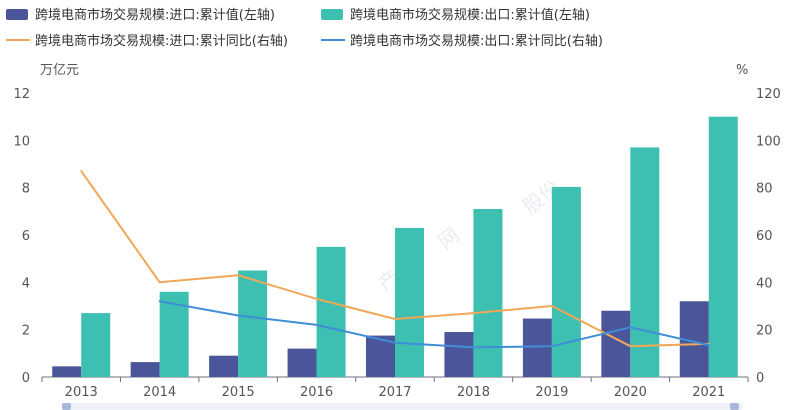  Describe the element at coordinates (316, 392) in the screenshot. I see `x-tick-label: 2016` at that location.